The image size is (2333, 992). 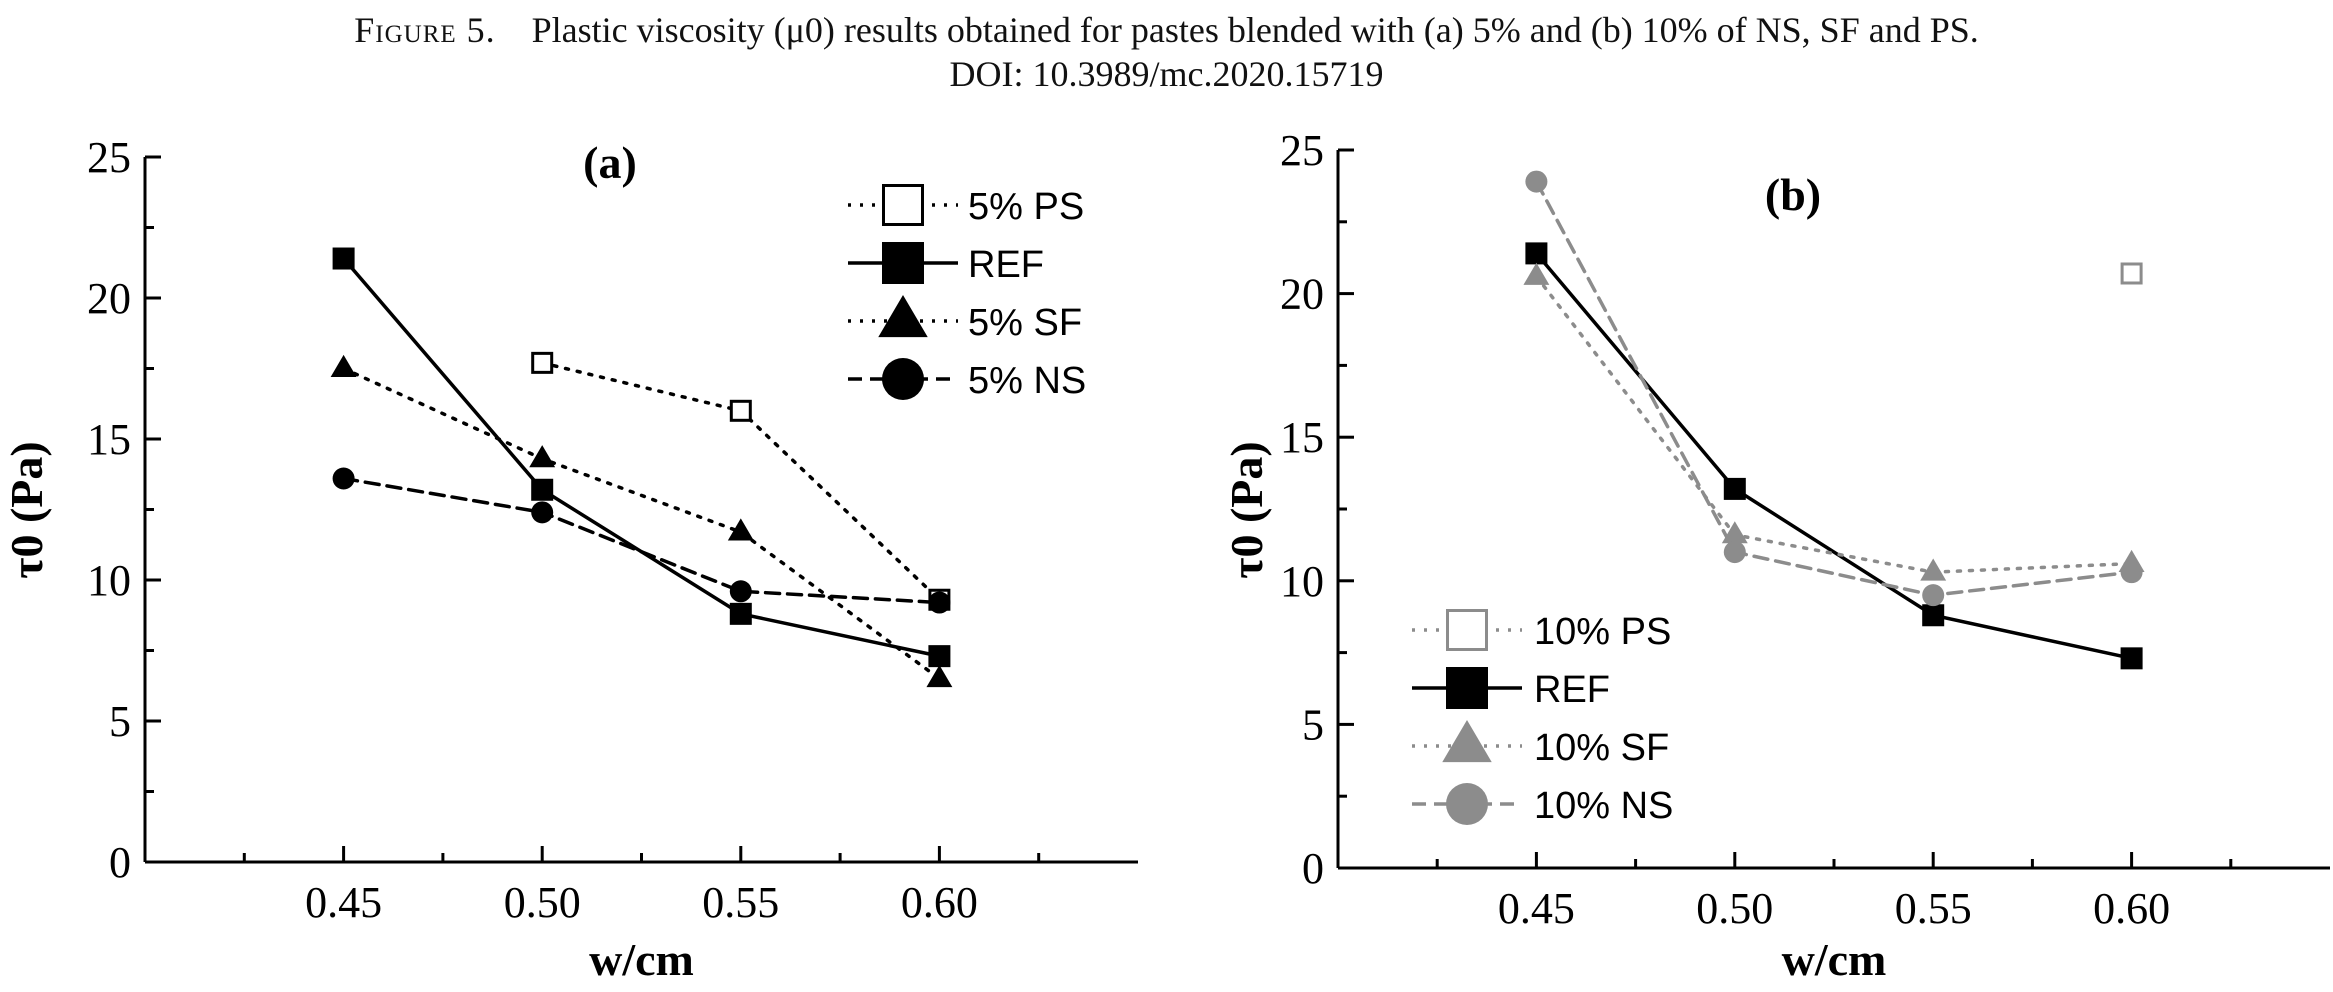 What do you see at coordinates (967, 293) in the screenshot?
I see `legend-a: 5% PS REF 5% SF 5% NS` at bounding box center [967, 293].